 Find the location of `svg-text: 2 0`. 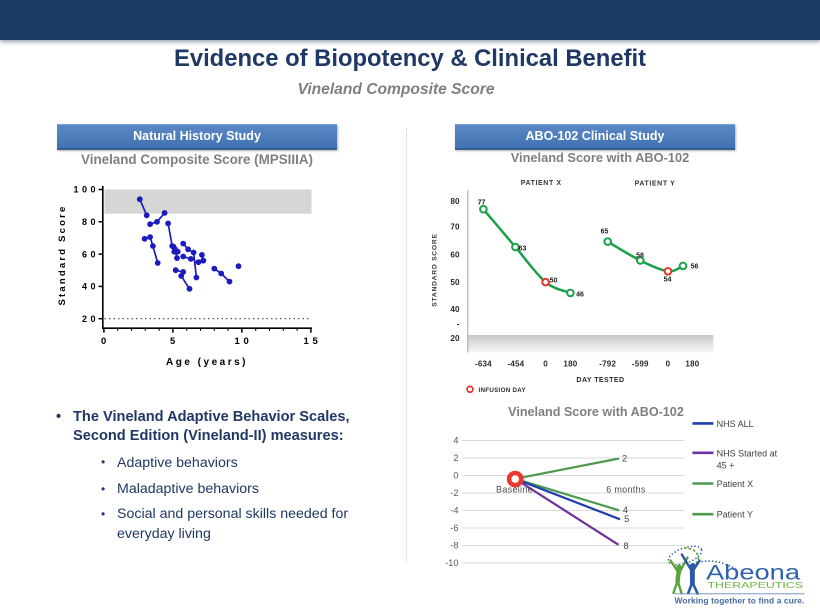

svg-text: 2 0 is located at coordinates (89, 319).